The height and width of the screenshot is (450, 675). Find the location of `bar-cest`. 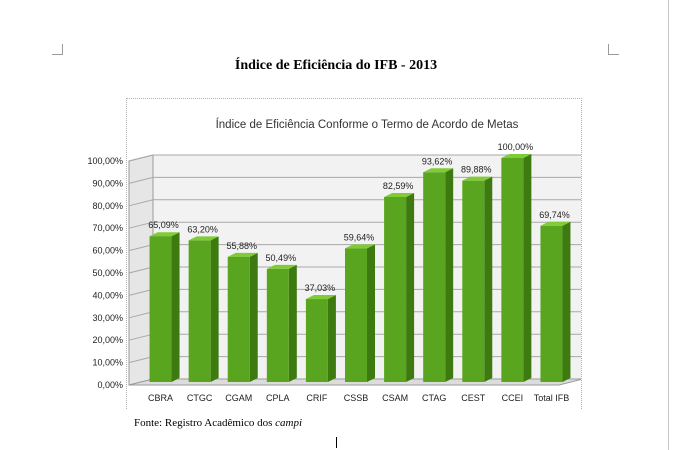

bar-cest is located at coordinates (473, 281).